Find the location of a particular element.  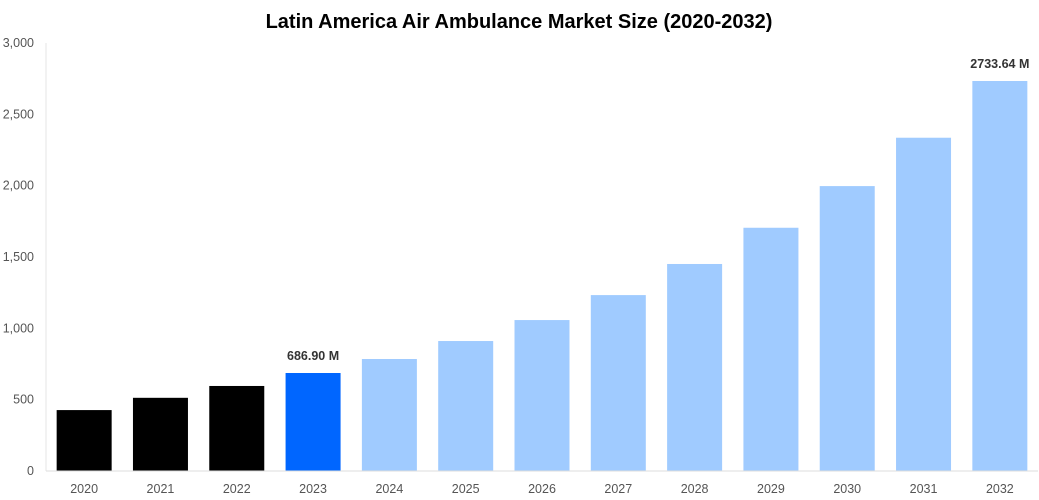

x-tick-label: 2026 is located at coordinates (542, 489).